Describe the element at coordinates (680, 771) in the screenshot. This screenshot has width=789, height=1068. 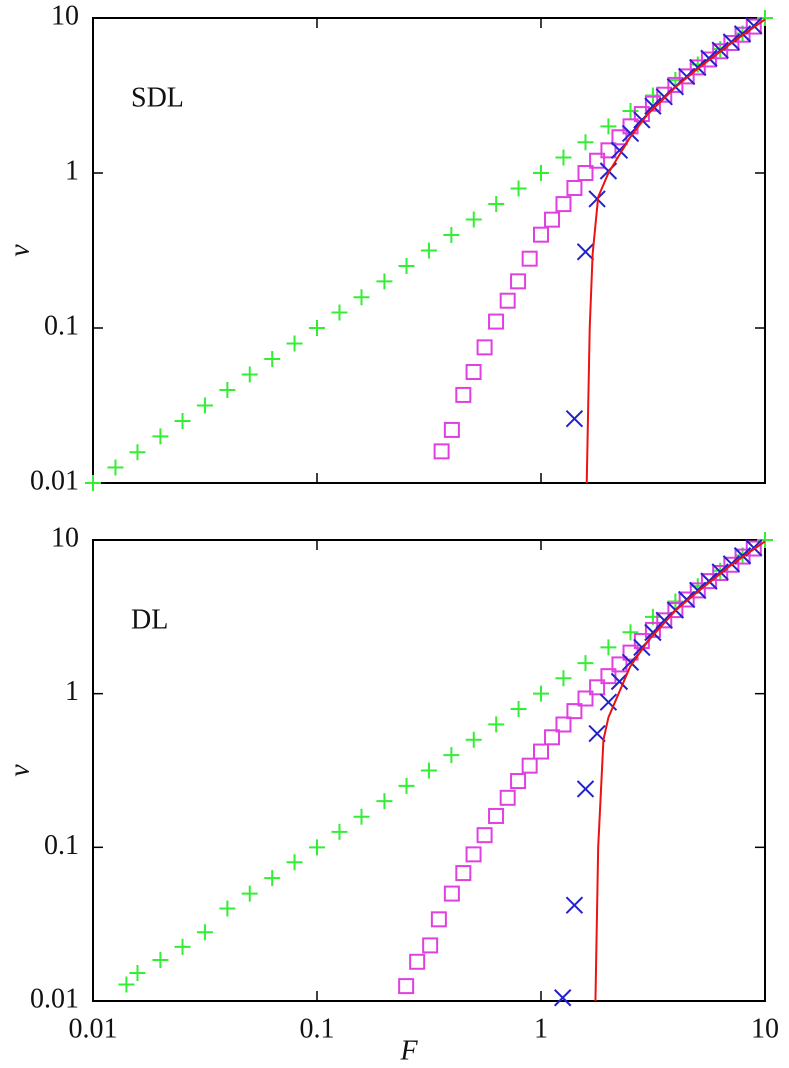
I see `curve` at that location.